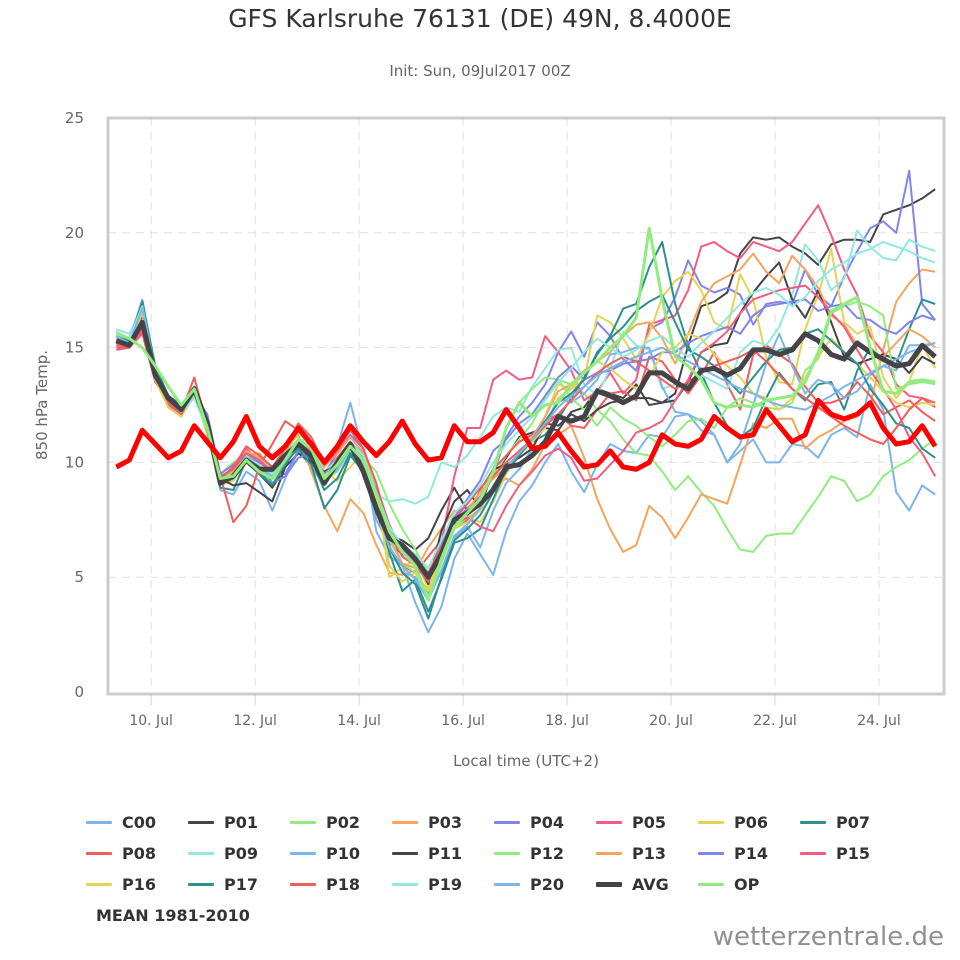  I want to click on legend-label: P10, so click(343, 853).